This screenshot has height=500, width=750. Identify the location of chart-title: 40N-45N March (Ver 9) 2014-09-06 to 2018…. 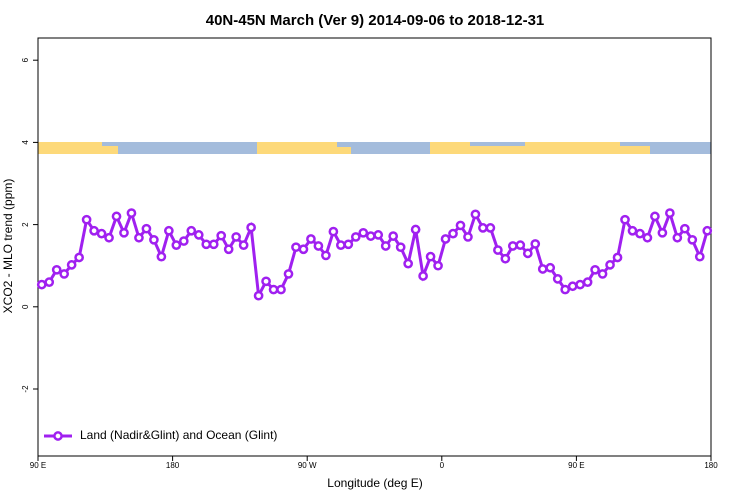
(375, 20).